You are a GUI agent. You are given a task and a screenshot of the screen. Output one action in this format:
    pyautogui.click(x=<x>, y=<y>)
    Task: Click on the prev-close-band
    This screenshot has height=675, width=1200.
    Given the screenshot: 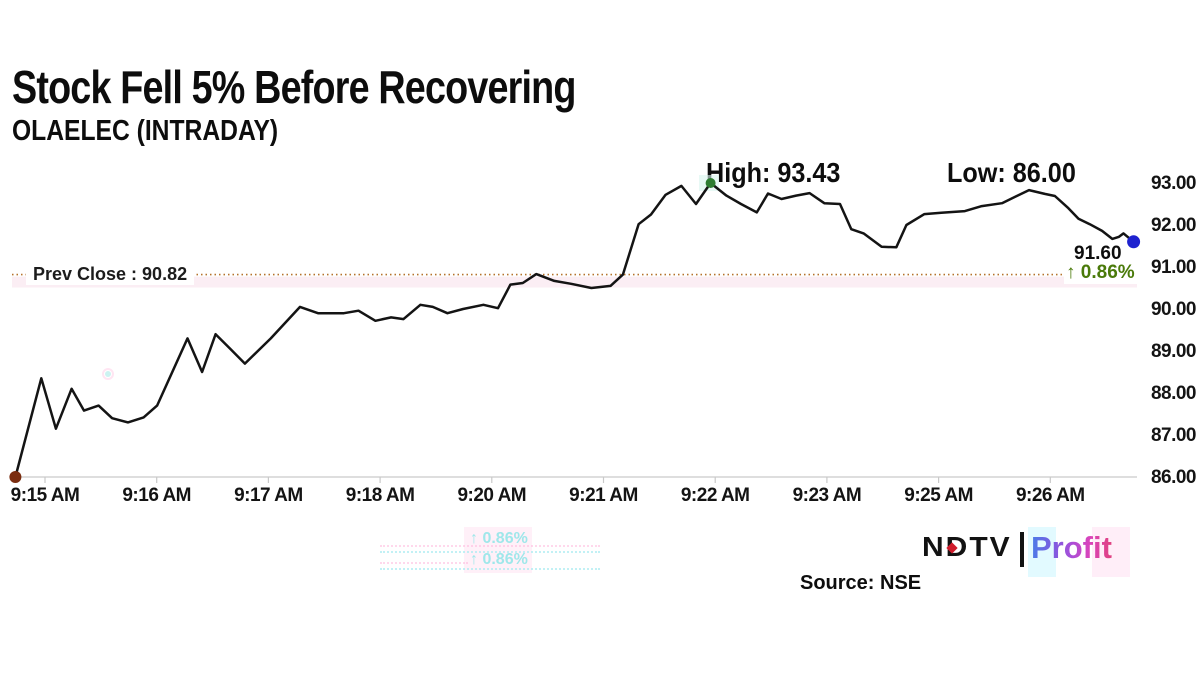 What is the action you would take?
    pyautogui.click(x=574, y=282)
    